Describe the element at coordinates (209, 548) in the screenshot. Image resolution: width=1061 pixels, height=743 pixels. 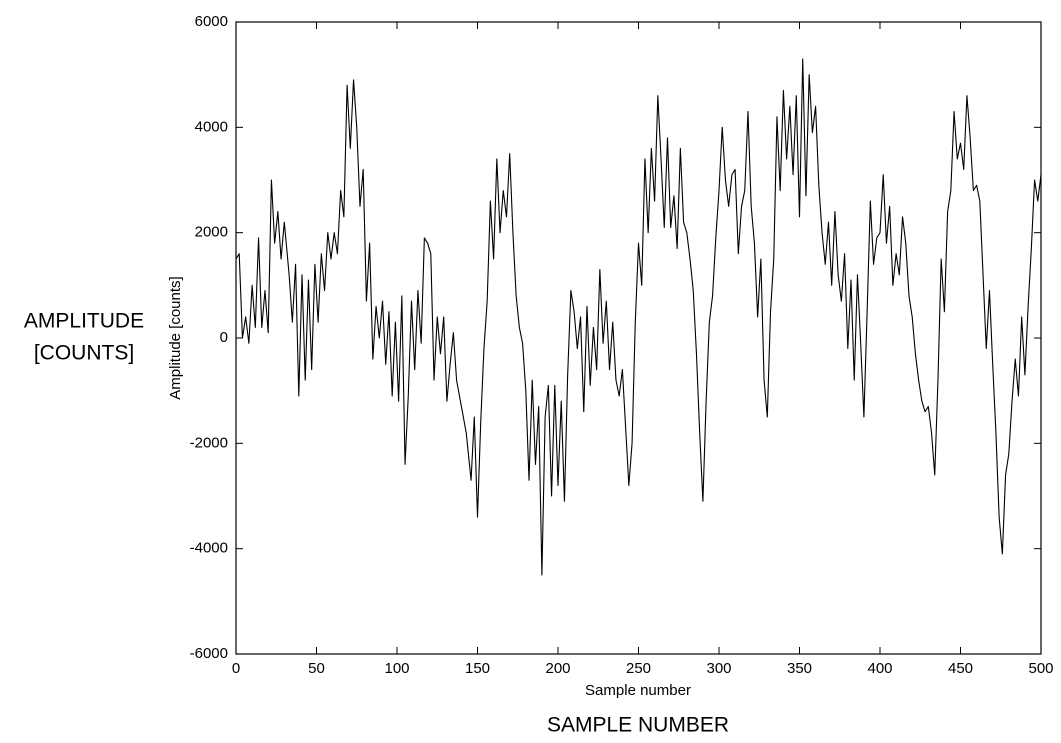
I see `y-tick-label: -4000` at that location.